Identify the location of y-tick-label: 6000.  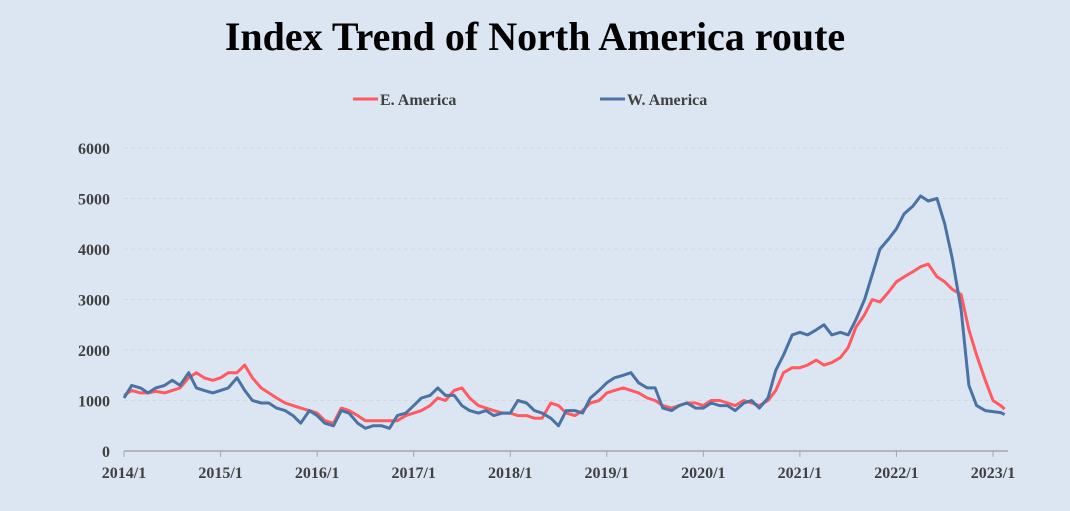
(94, 149).